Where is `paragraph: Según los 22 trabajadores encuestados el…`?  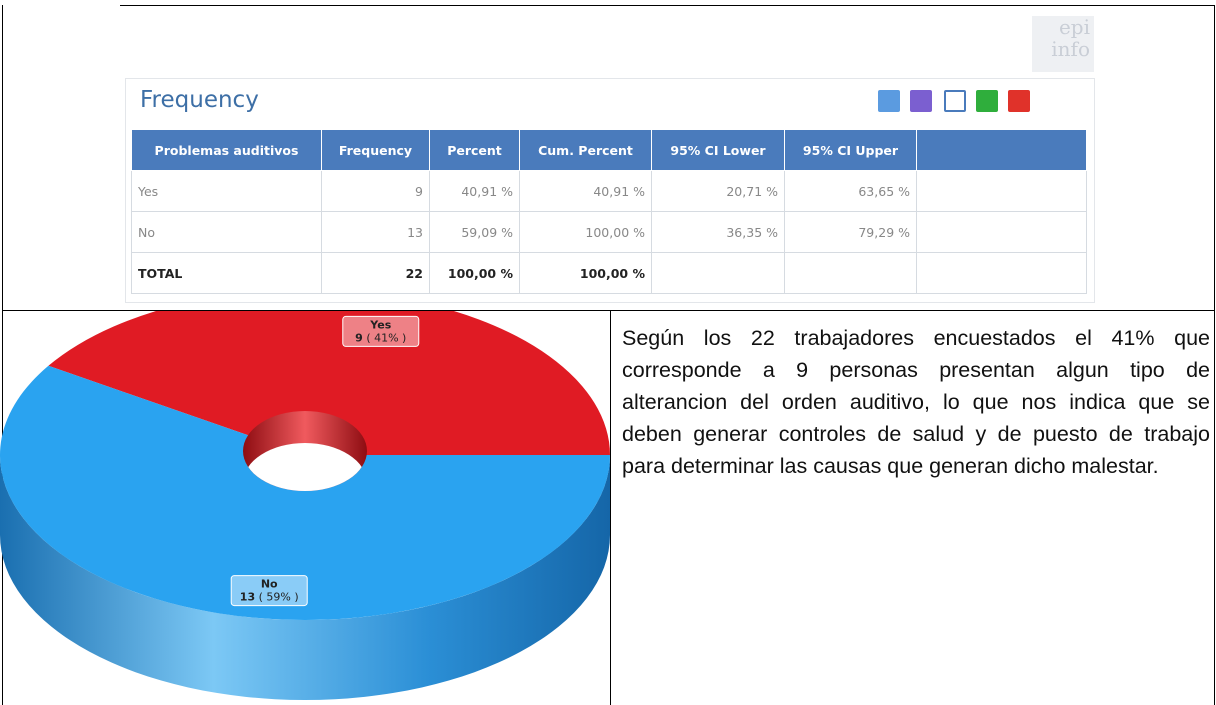 paragraph: Según los 22 trabajadores encuestados el… is located at coordinates (916, 402).